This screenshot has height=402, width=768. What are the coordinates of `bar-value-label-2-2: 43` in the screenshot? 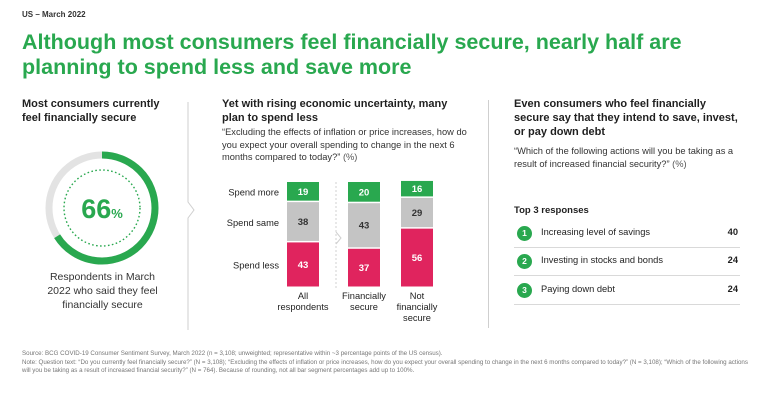 It's located at (364, 226).